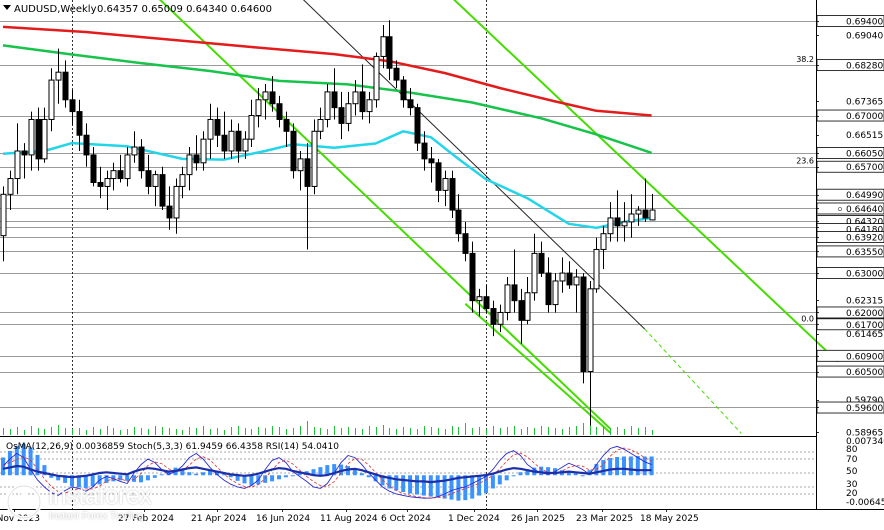  Describe the element at coordinates (55, 9) in the screenshot. I see `symbol-label: AUDUSD,Weekly` at that location.